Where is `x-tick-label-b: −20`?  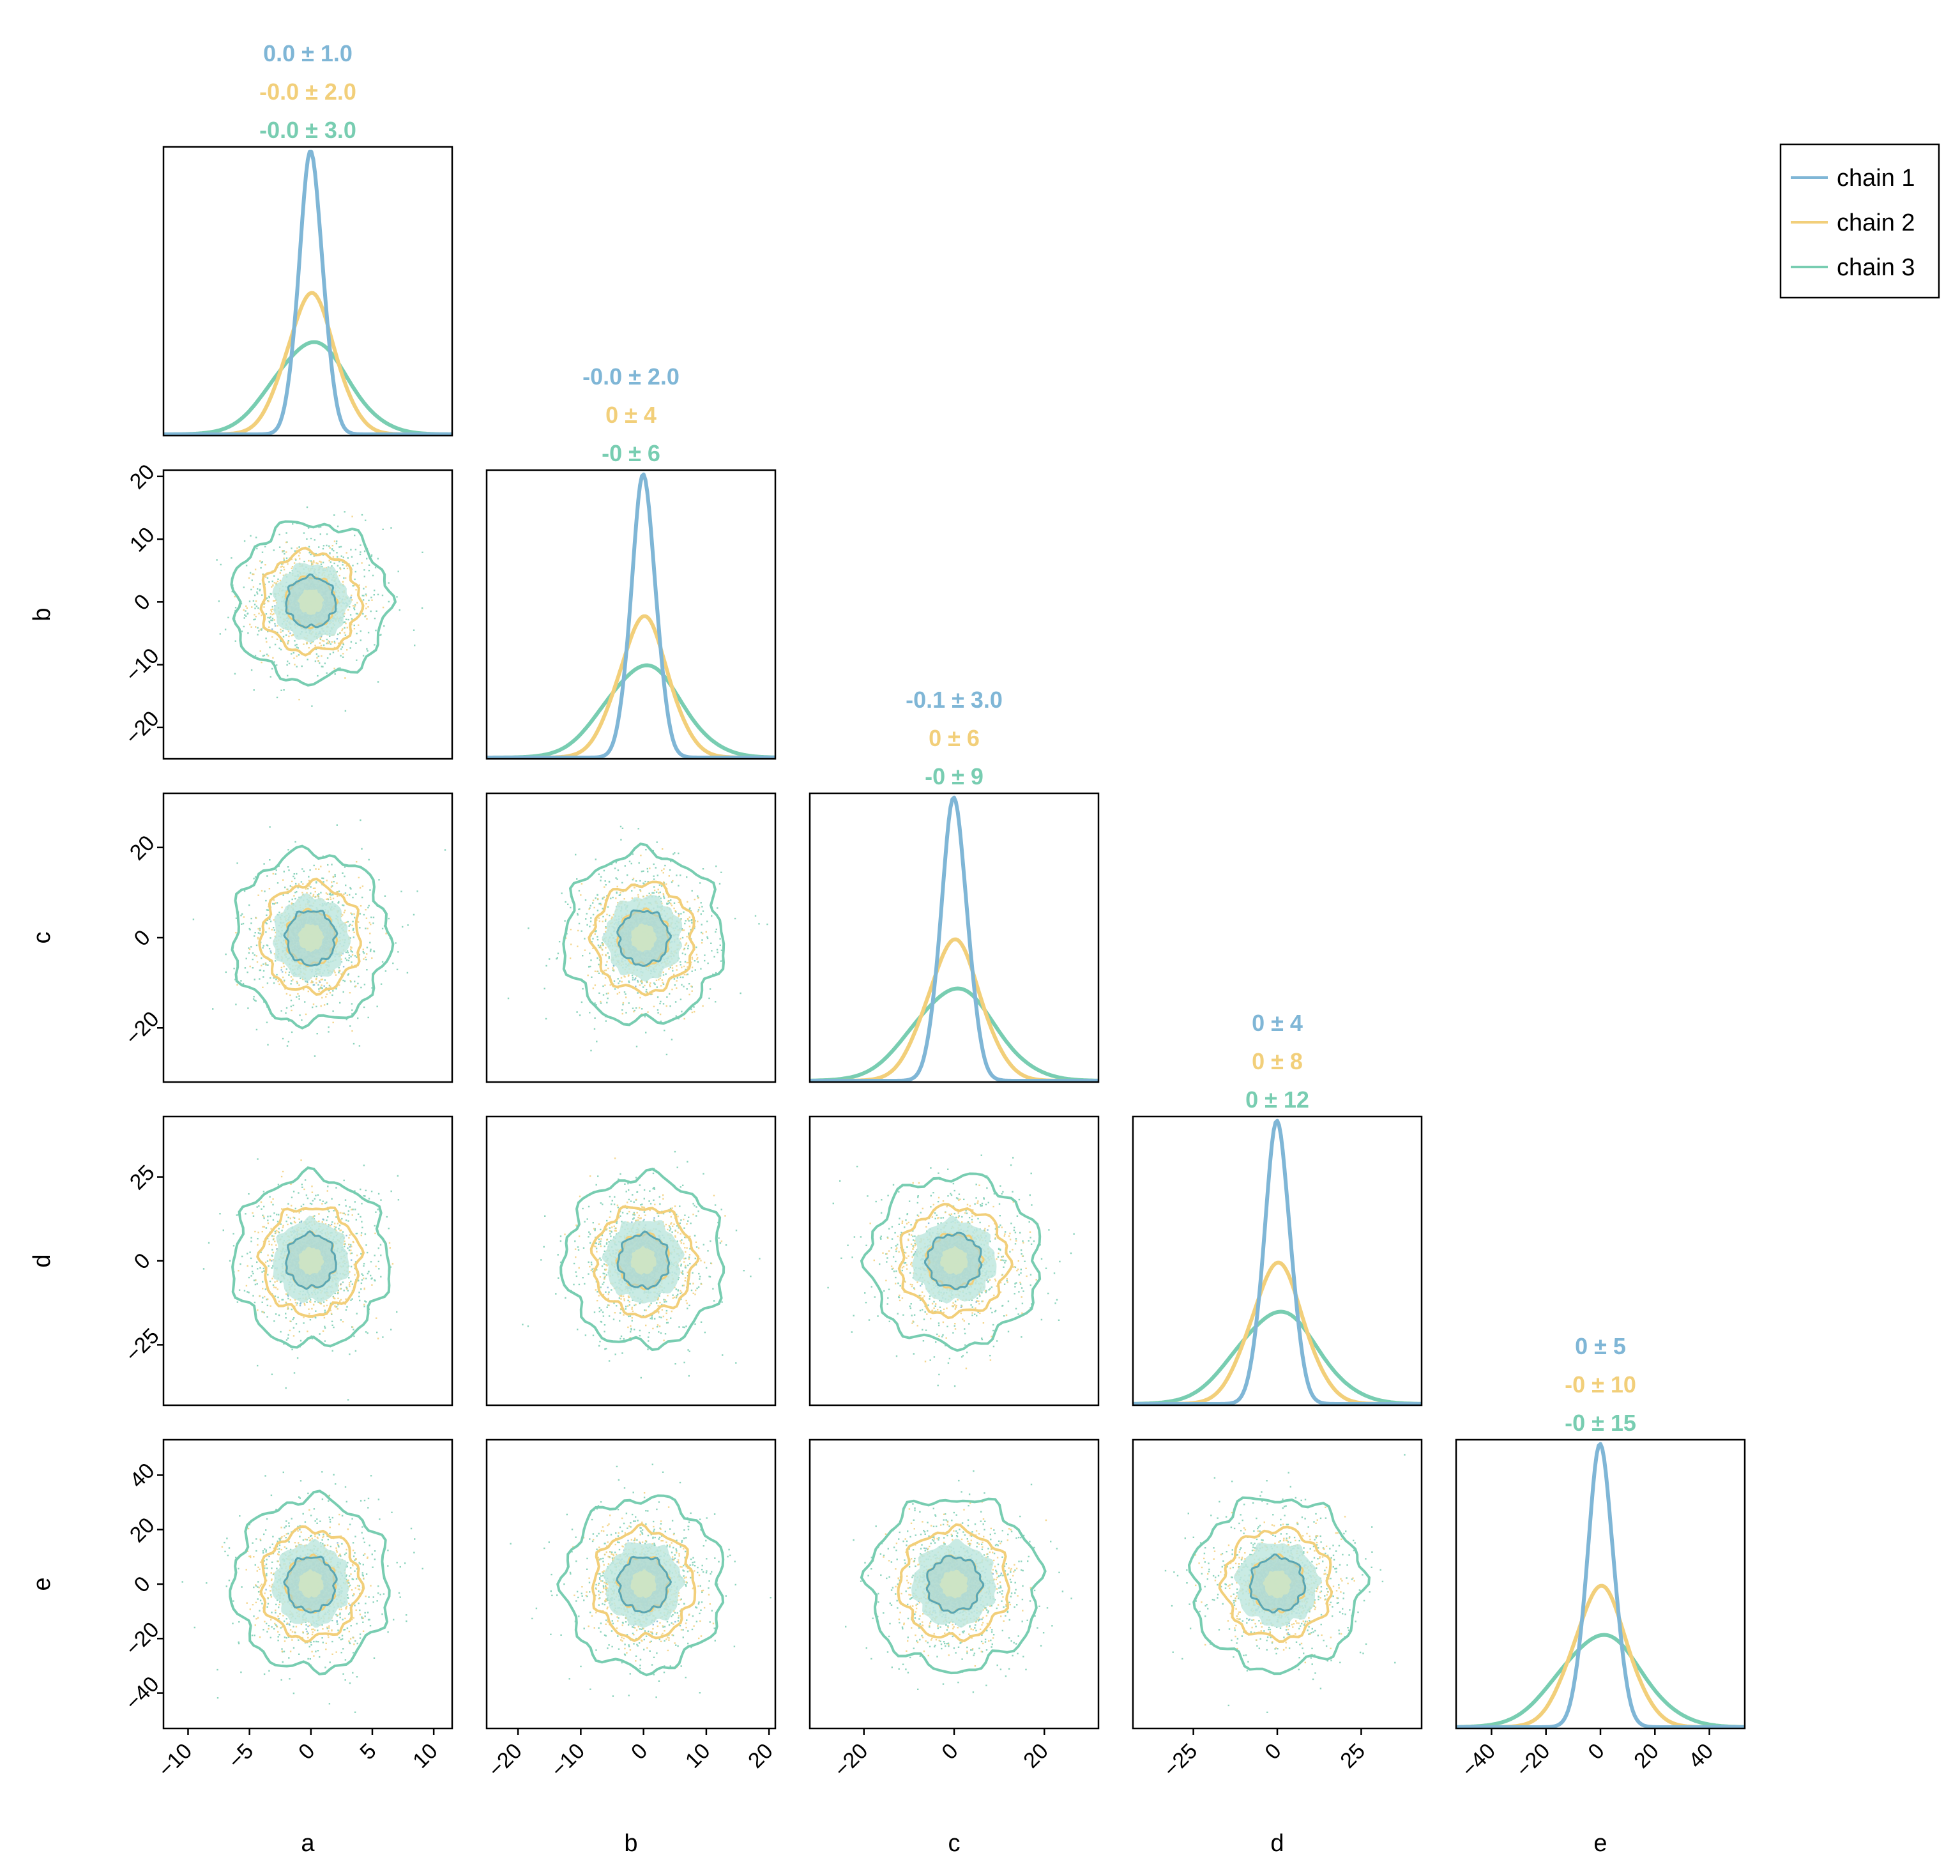
x-tick-label-b: −20 is located at coordinates (505, 1760).